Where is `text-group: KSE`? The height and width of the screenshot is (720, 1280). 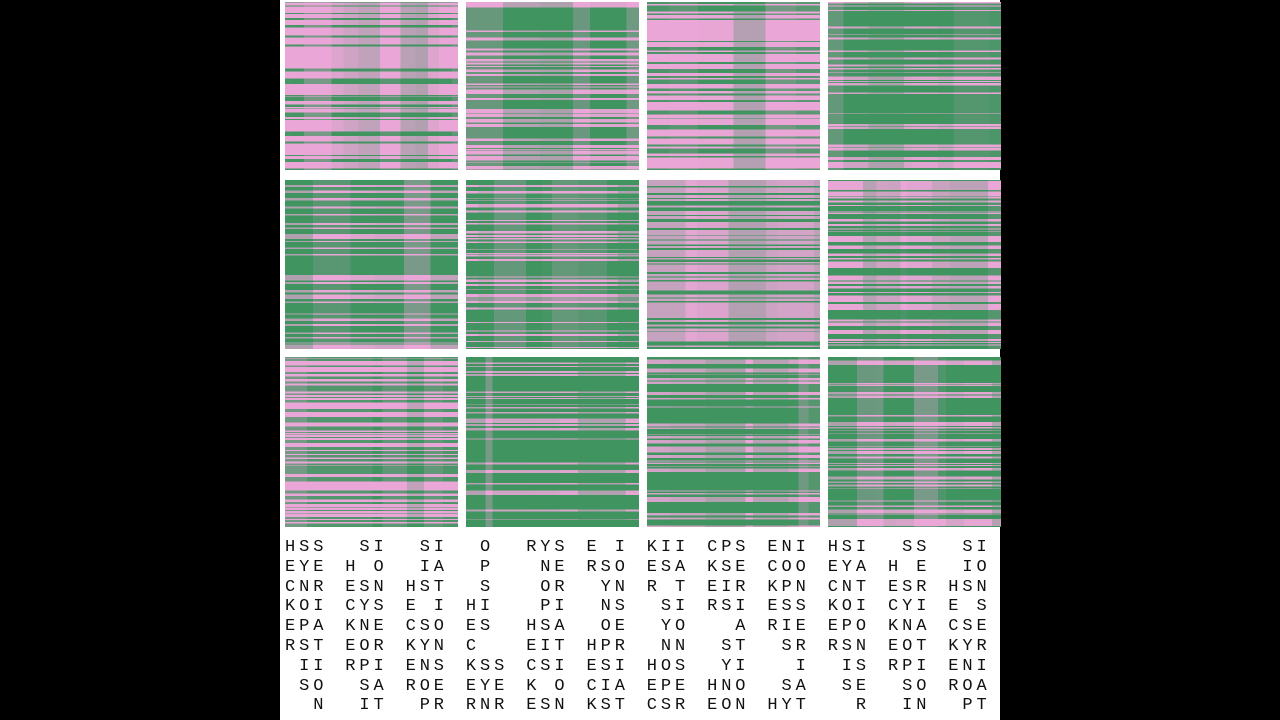 text-group: KSE is located at coordinates (728, 567).